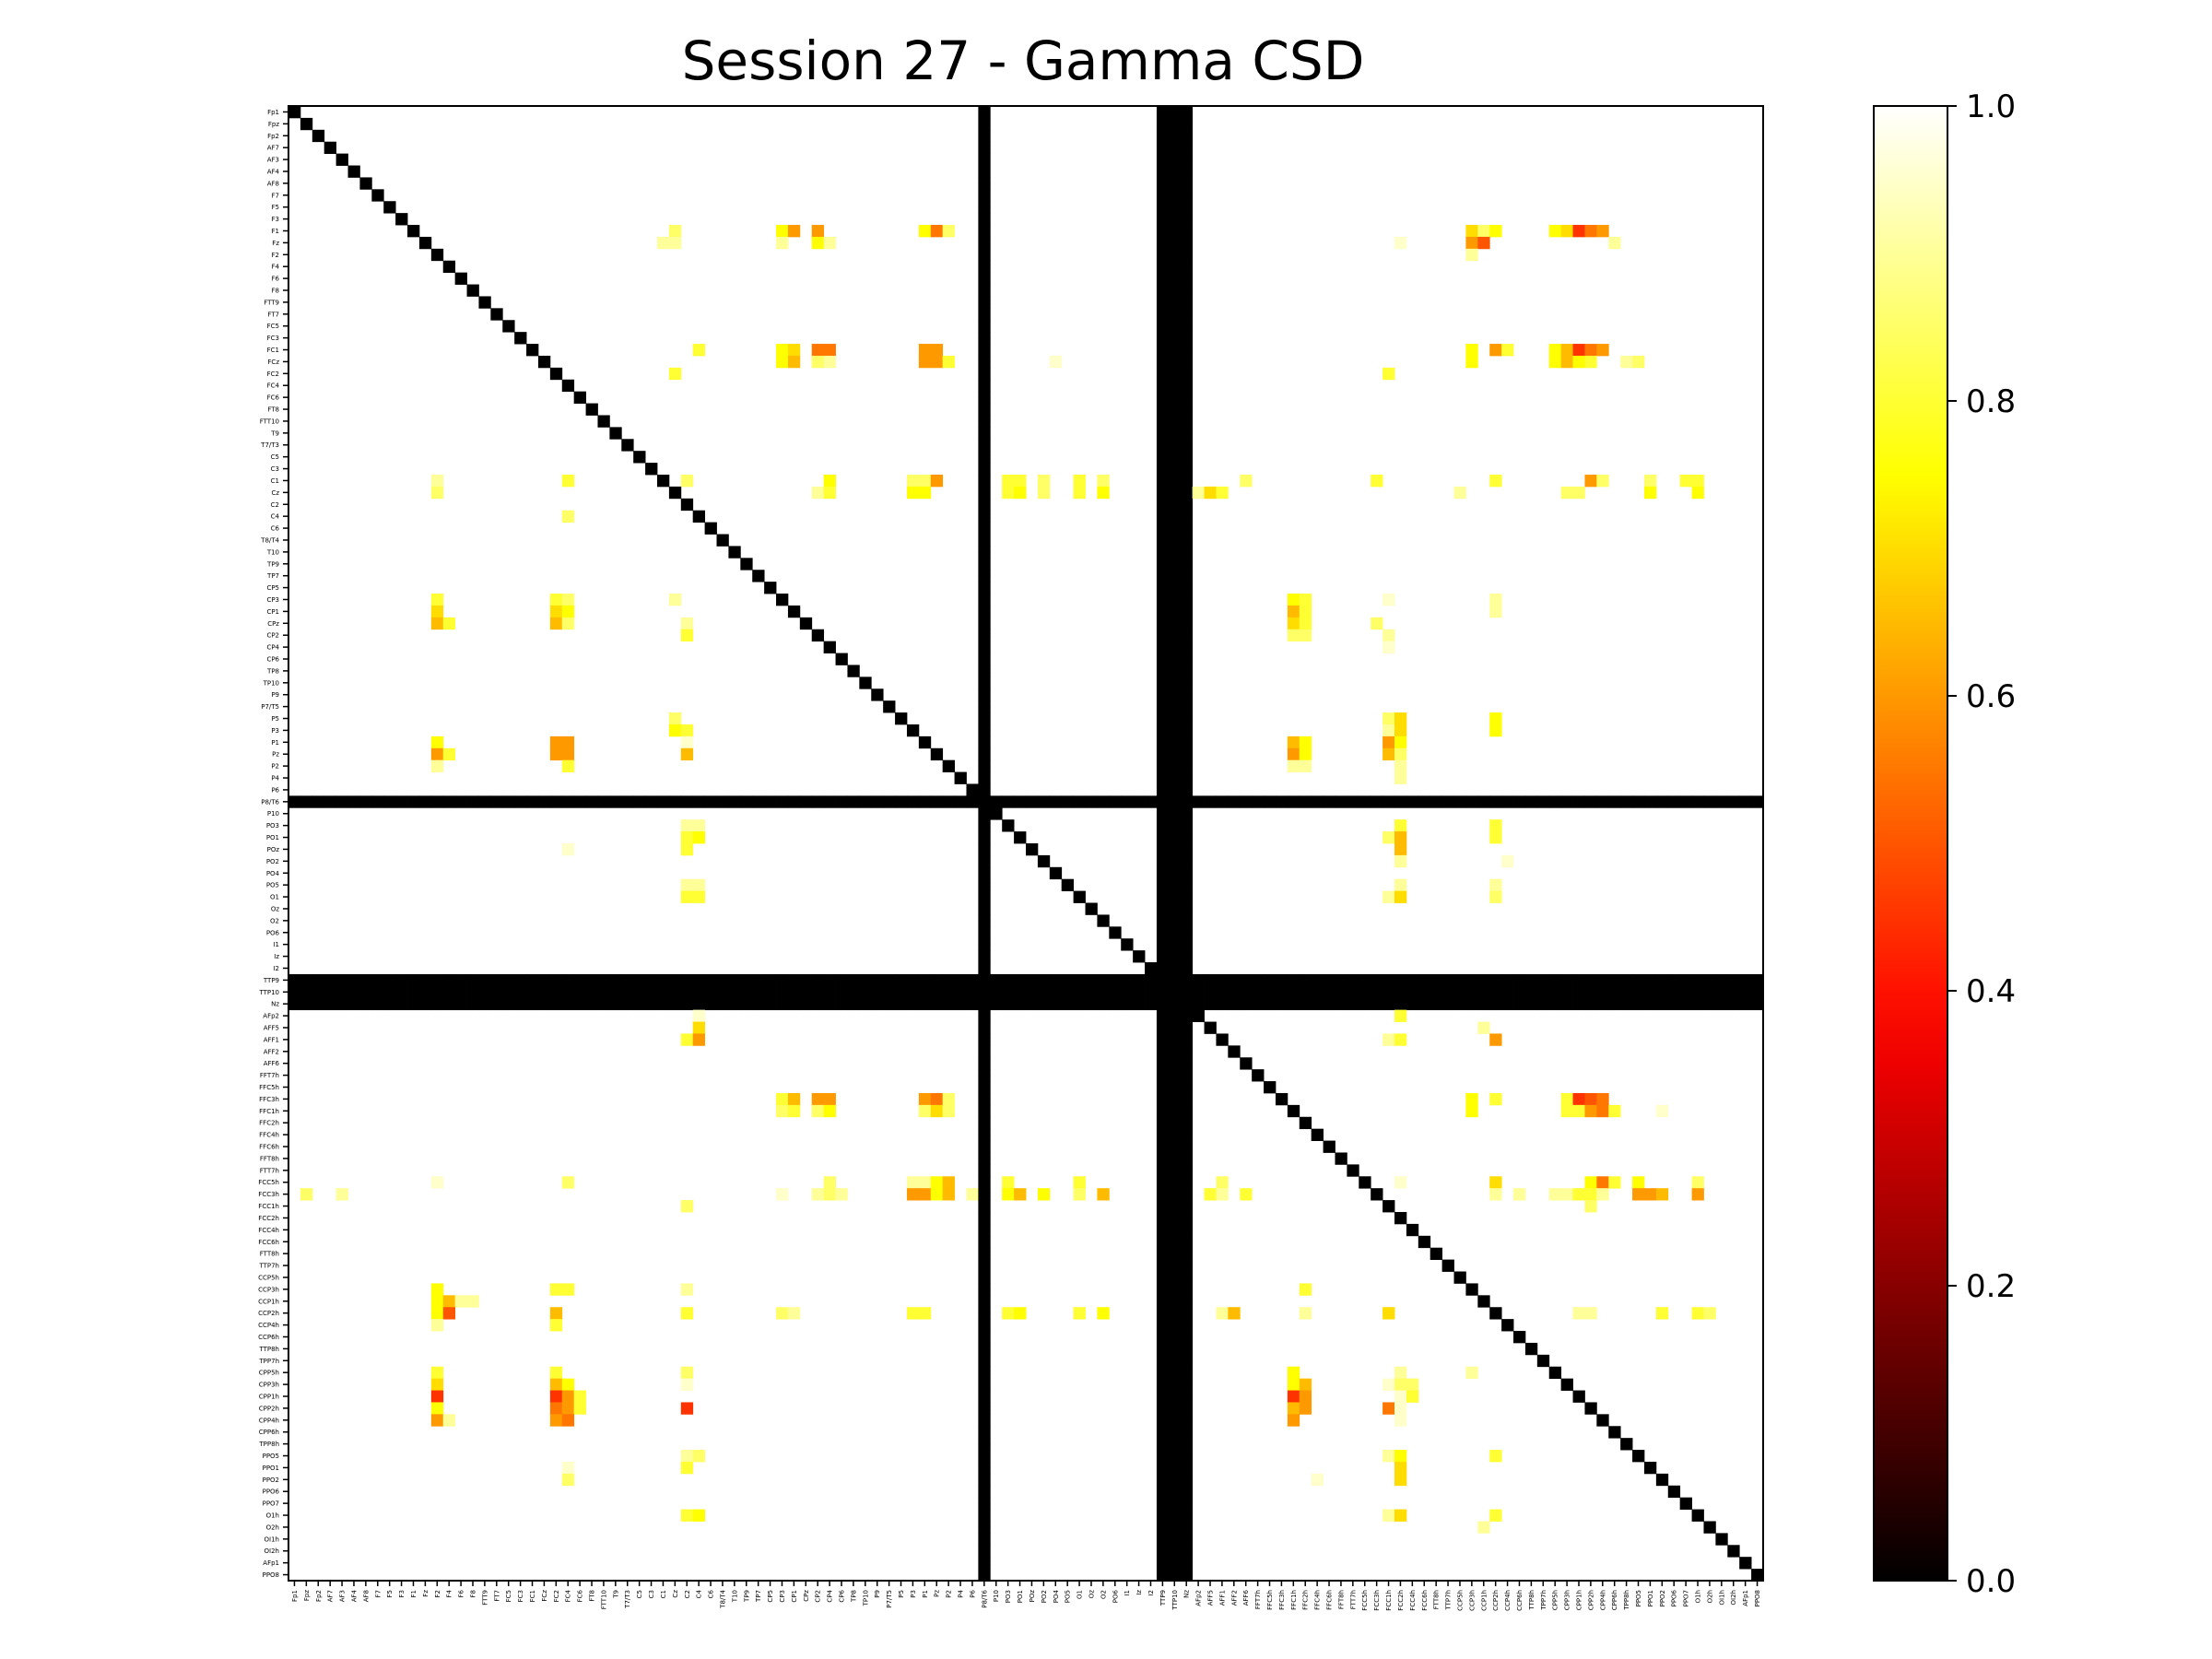 Image resolution: width=2212 pixels, height=1659 pixels. I want to click on x-tick-label: CCP1h, so click(1484, 1600).